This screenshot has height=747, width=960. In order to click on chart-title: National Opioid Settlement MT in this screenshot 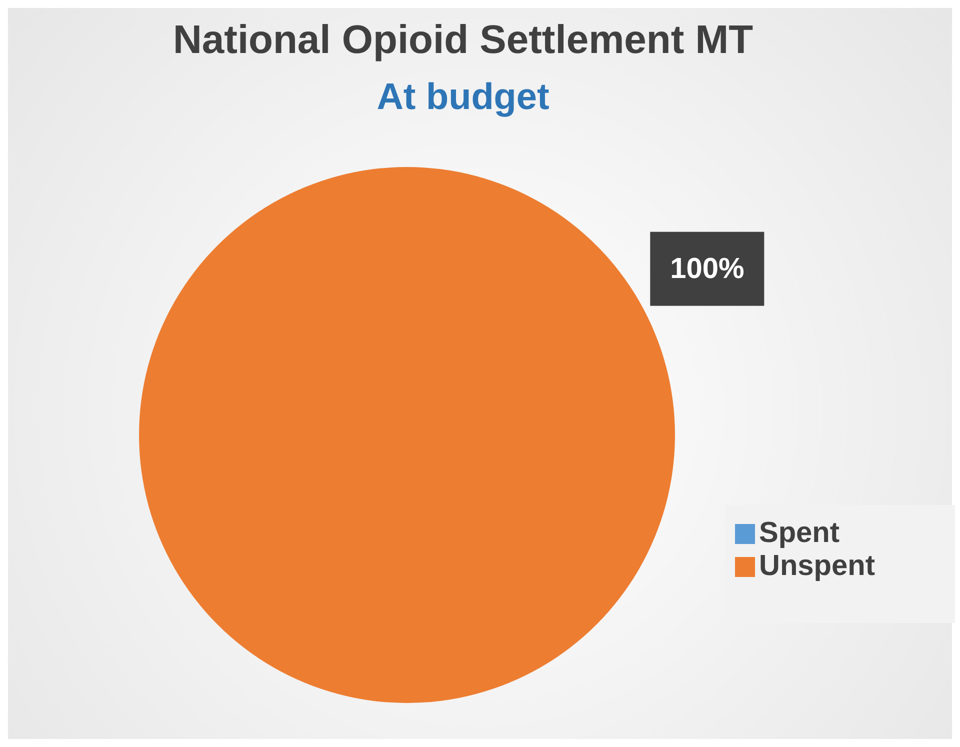, I will do `click(463, 40)`.